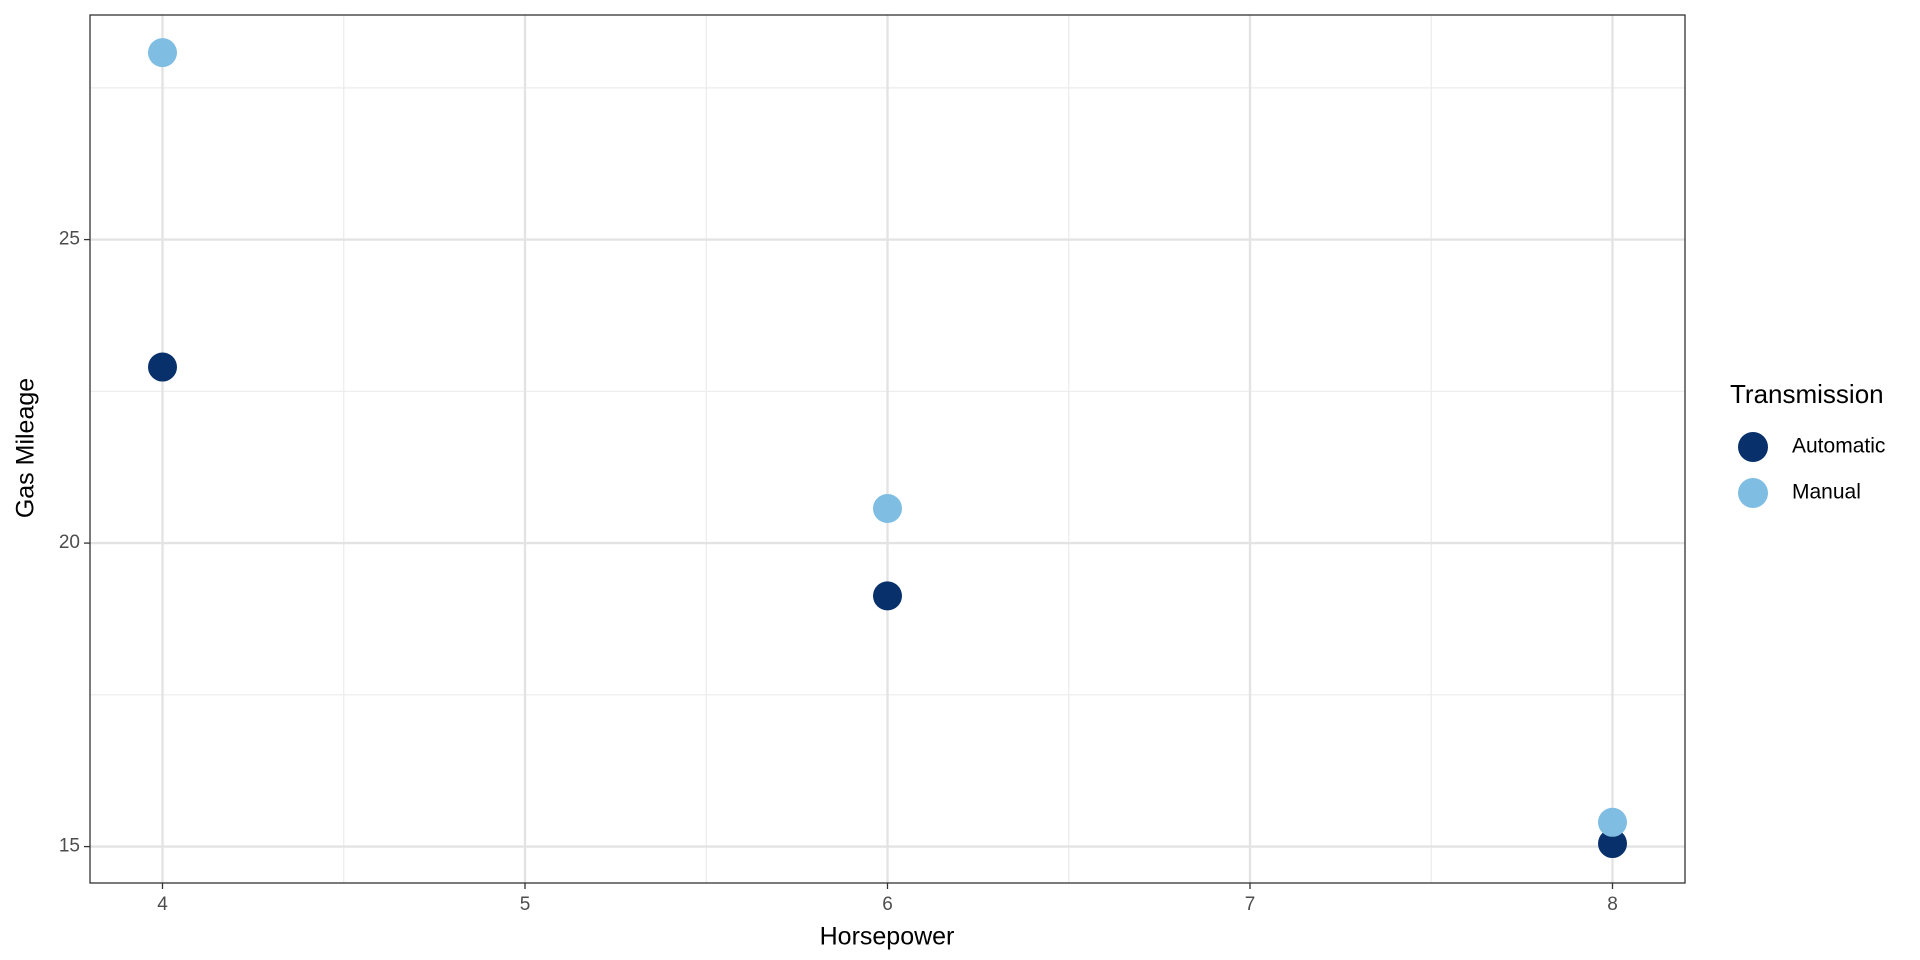 This screenshot has height=960, width=1920. I want to click on y-tick-label: 20, so click(69, 542).